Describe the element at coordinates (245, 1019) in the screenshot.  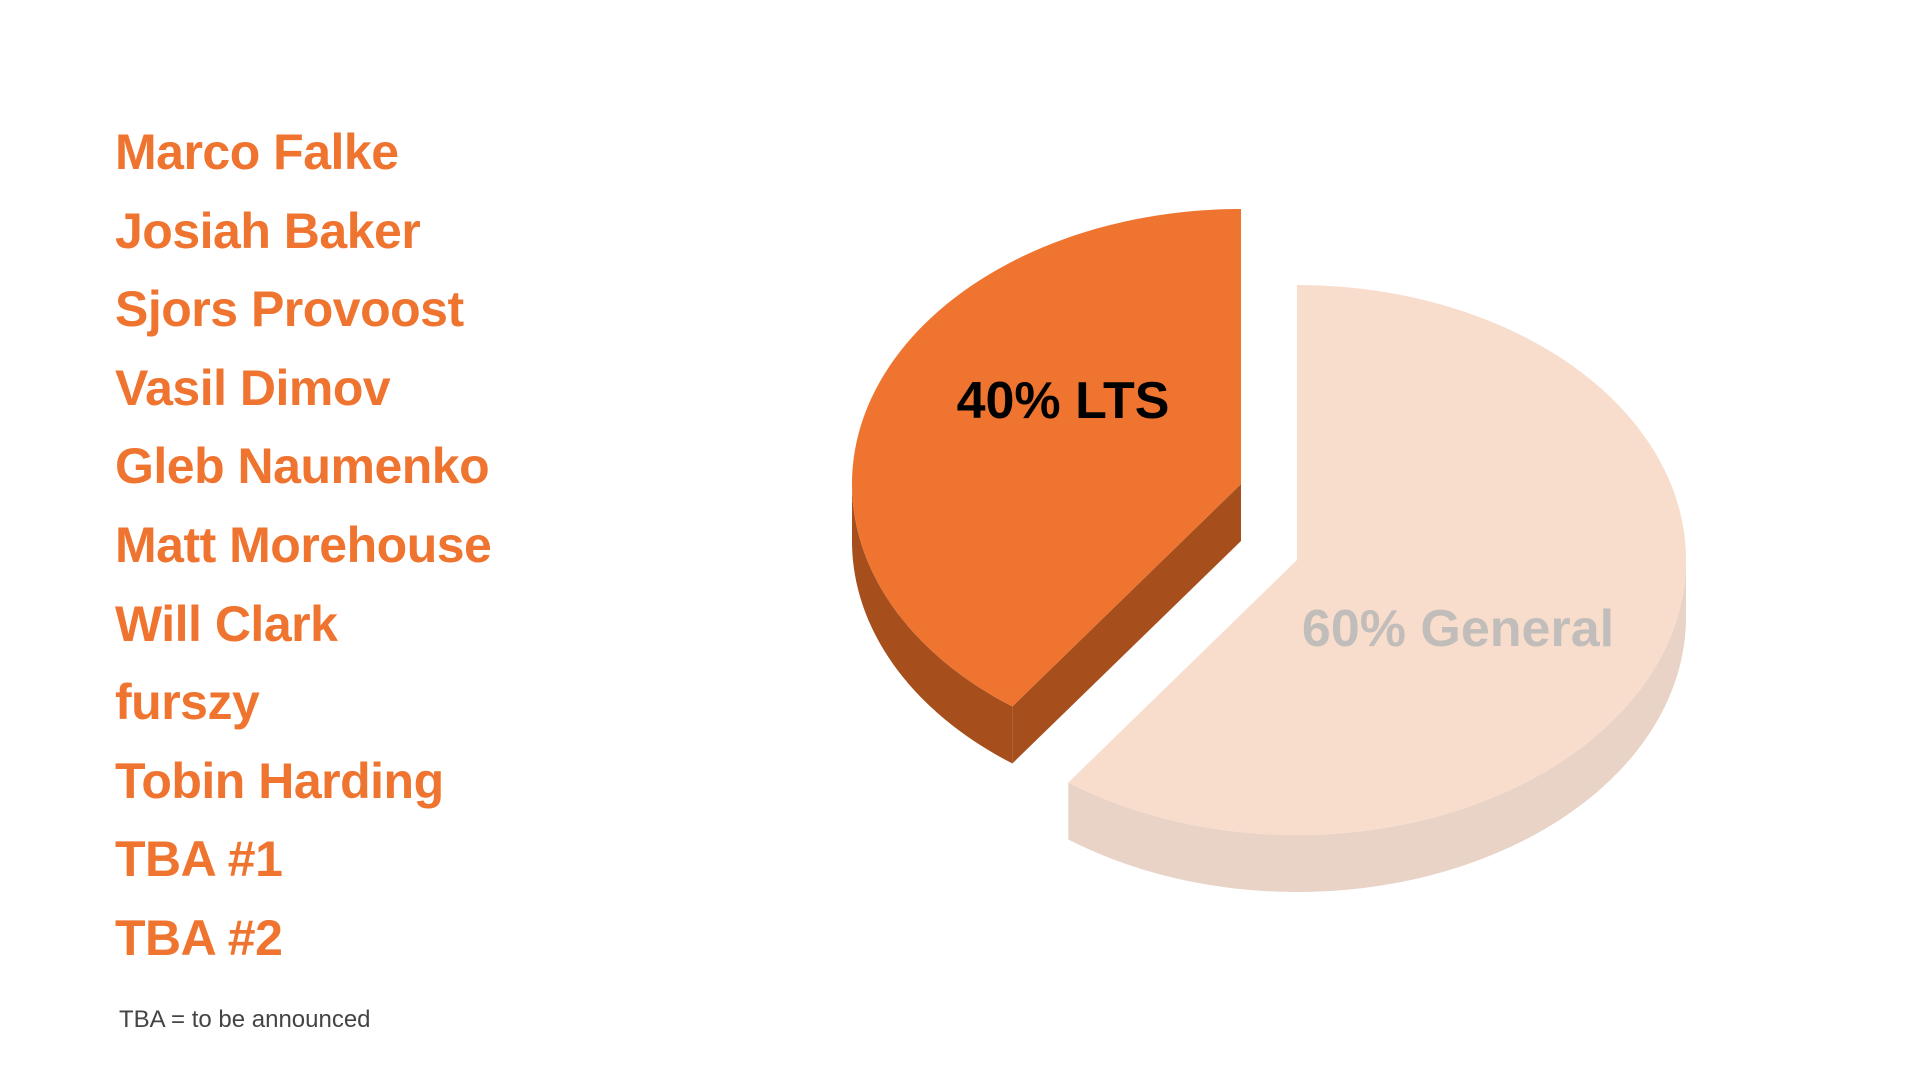
I see `footnote: TBA = to be announced` at that location.